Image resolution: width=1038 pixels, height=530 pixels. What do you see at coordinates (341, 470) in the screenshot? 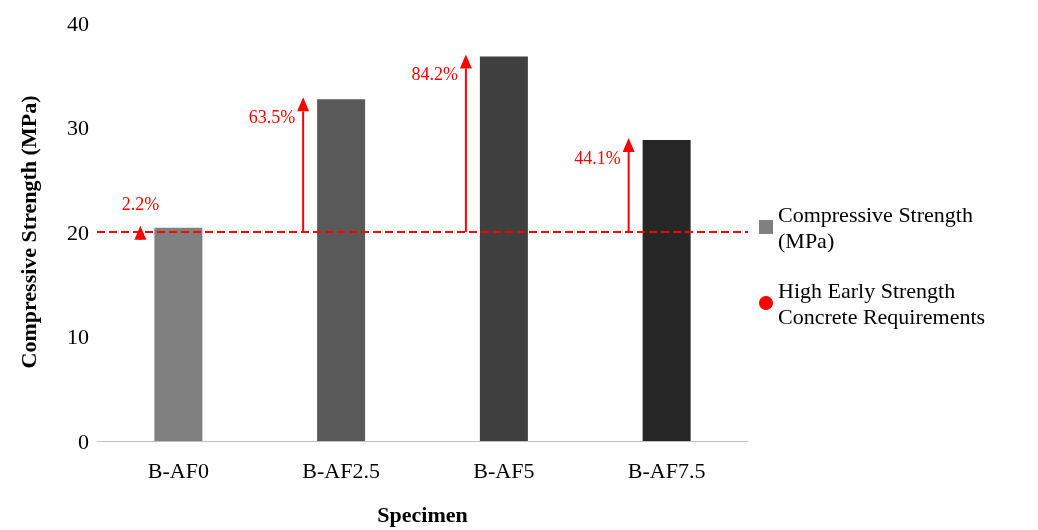
I see `x-tick-label: B-AF2.5` at bounding box center [341, 470].